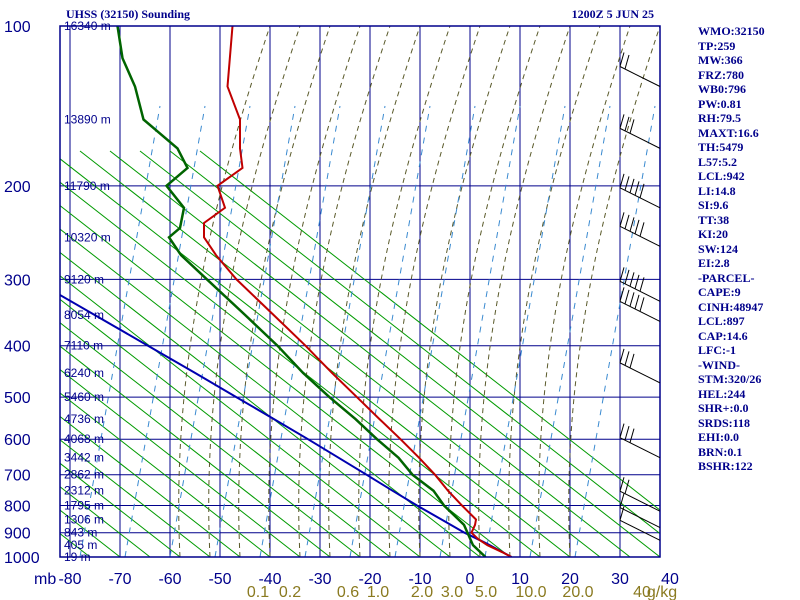  What do you see at coordinates (577, 592) in the screenshot?
I see `mixing-ratio-label: 20.0` at bounding box center [577, 592].